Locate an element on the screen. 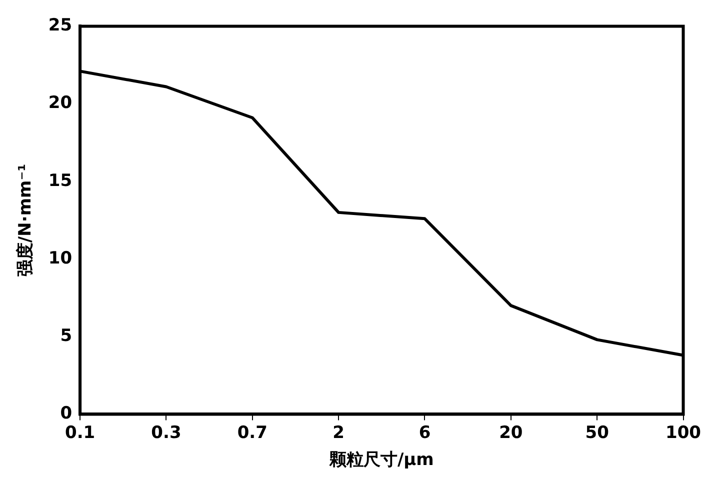 The width and height of the screenshot is (712, 483). x-tick-label: 0.1 is located at coordinates (80, 432).